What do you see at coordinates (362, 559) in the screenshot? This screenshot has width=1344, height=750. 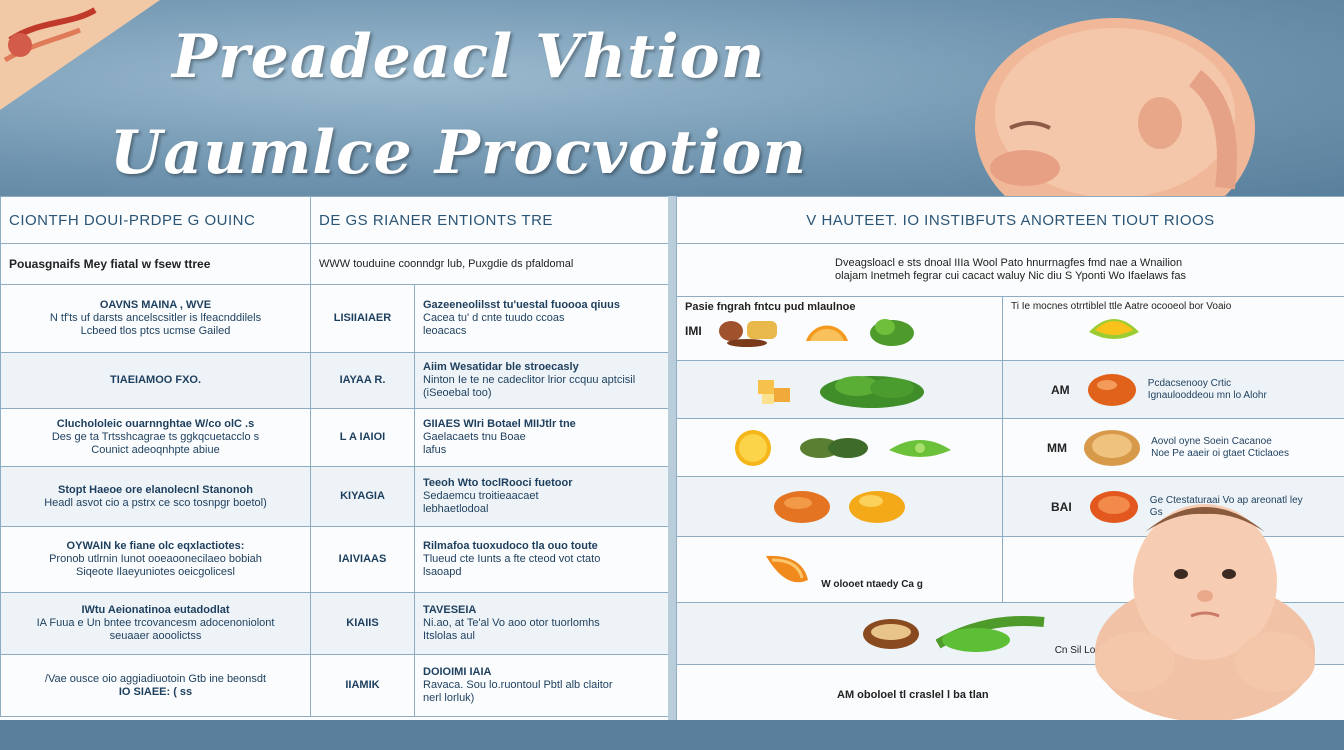 I see `row-code: IAIVIAAS` at bounding box center [362, 559].